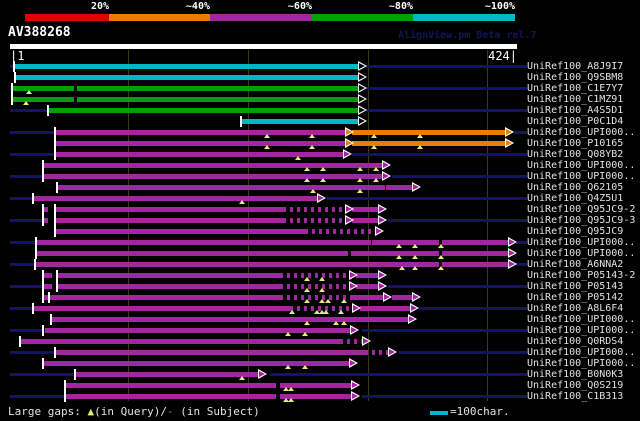 This screenshot has width=640, height=421. I want to click on subject-label: UniRef100_P05143-2, so click(581, 275).